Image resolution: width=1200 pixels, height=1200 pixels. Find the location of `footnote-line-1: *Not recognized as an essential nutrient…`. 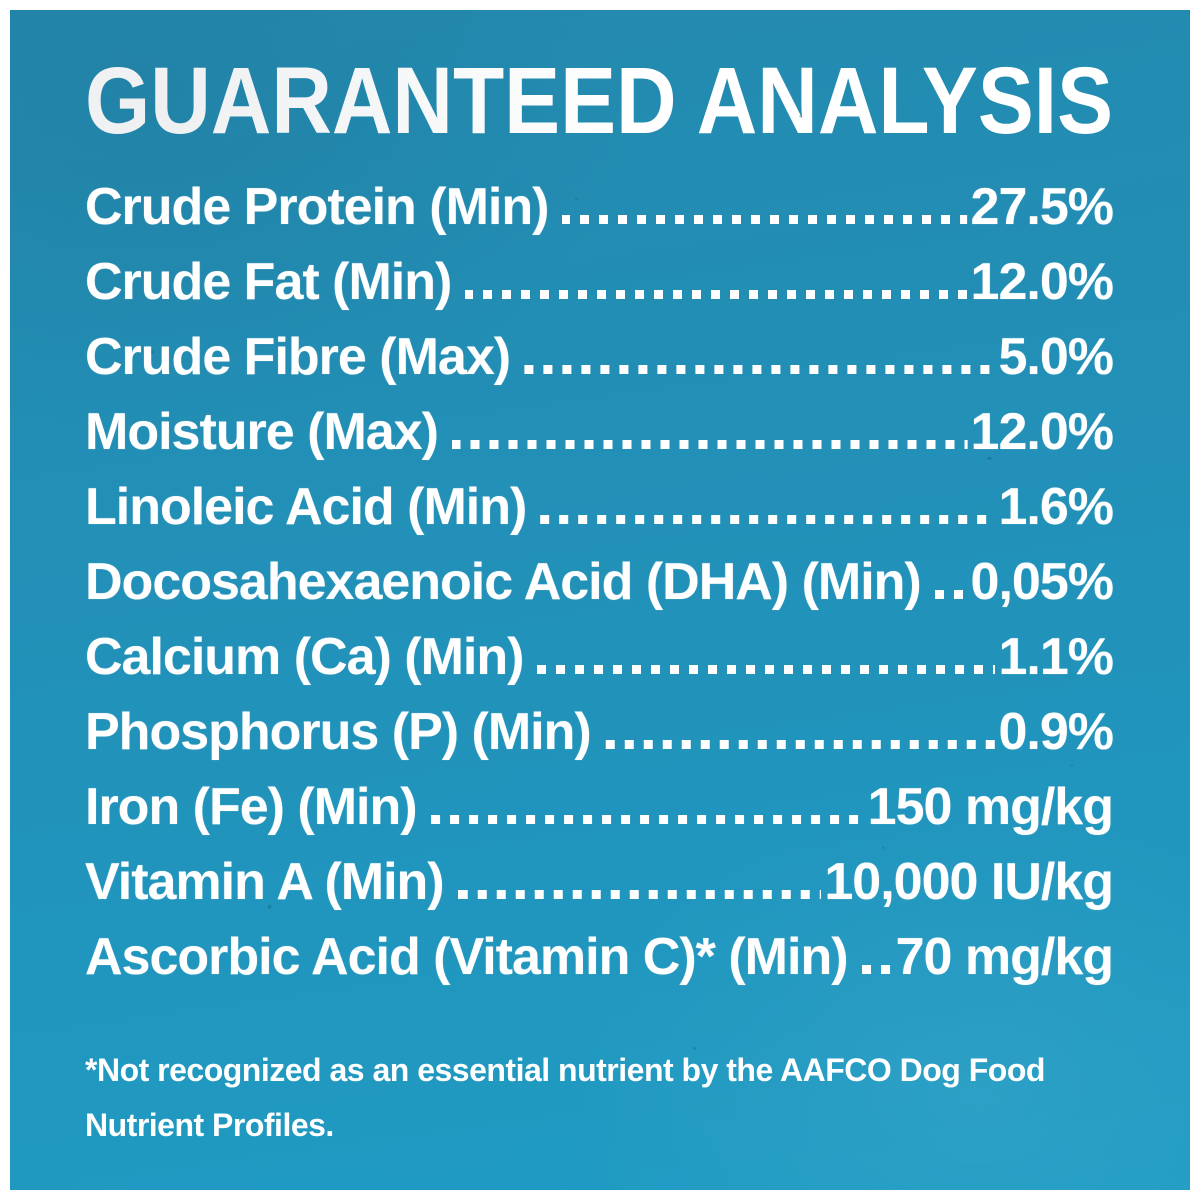

footnote-line-1: *Not recognized as an essential nutrient… is located at coordinates (565, 1070).